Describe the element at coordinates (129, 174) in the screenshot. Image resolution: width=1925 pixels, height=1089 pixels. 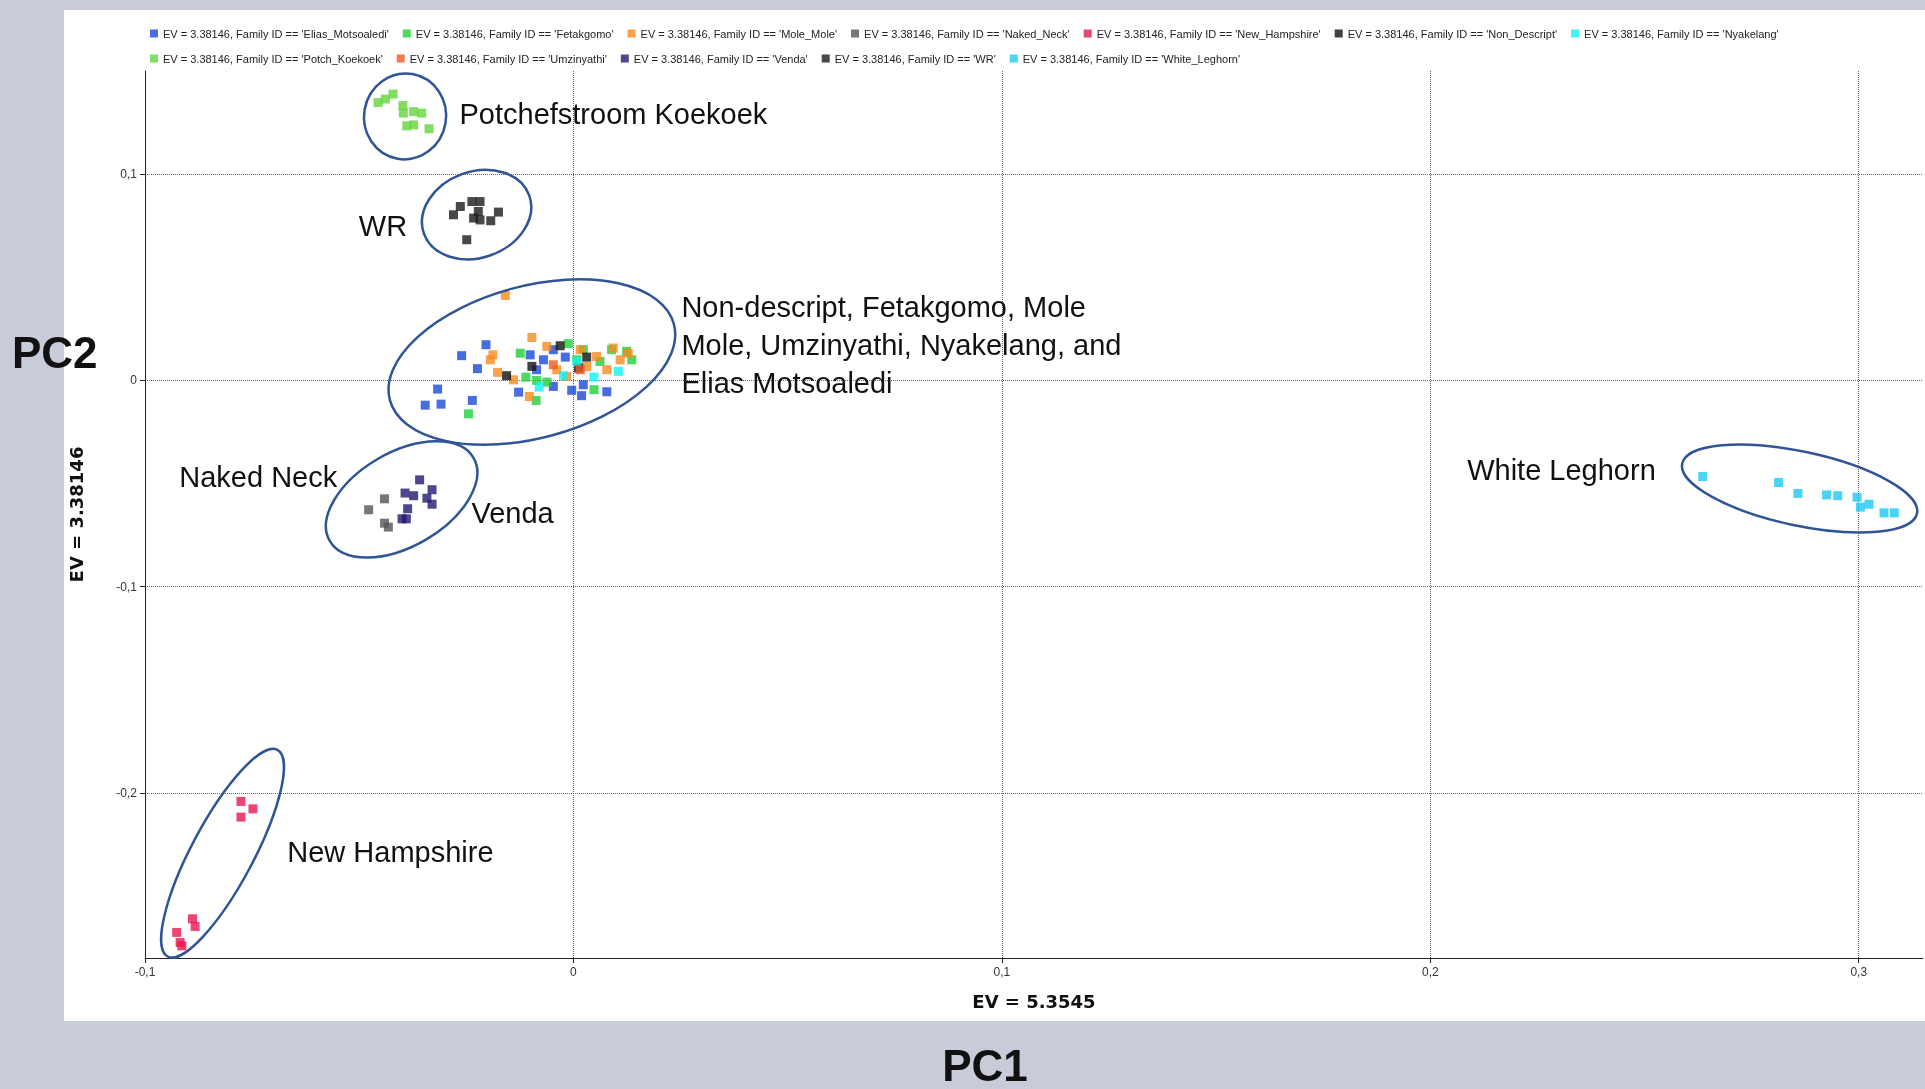
I see `y-tick-label: 0,1` at that location.